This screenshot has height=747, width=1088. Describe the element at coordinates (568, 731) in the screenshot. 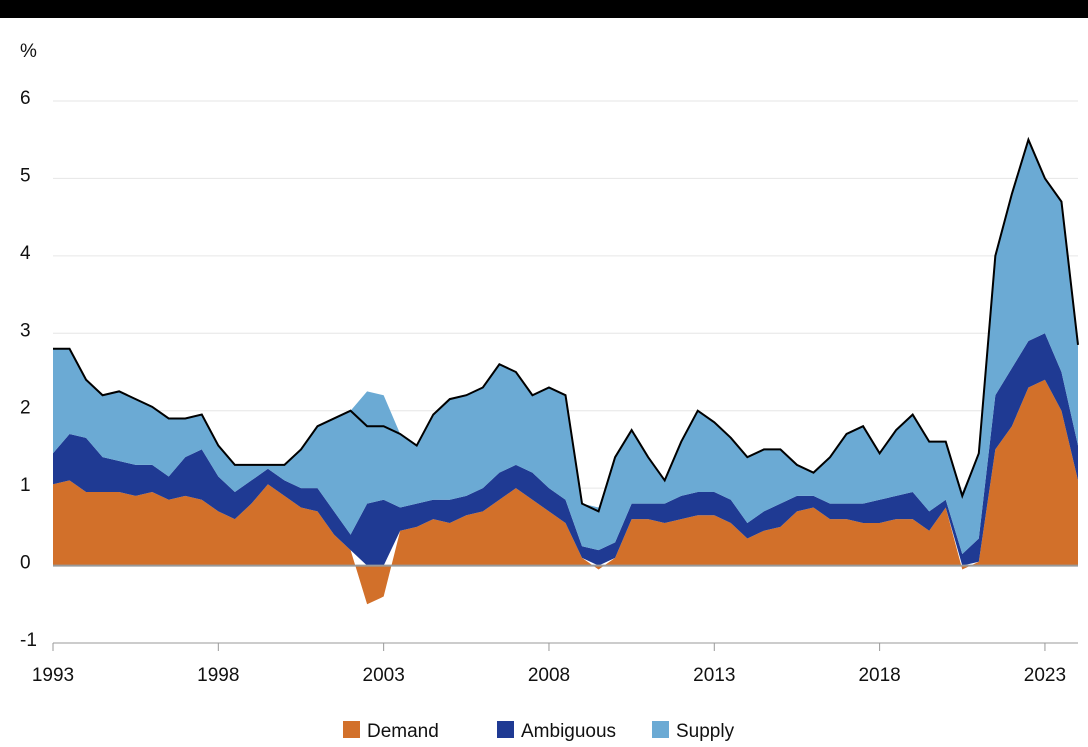

I see `legend-label: Ambiguous` at that location.